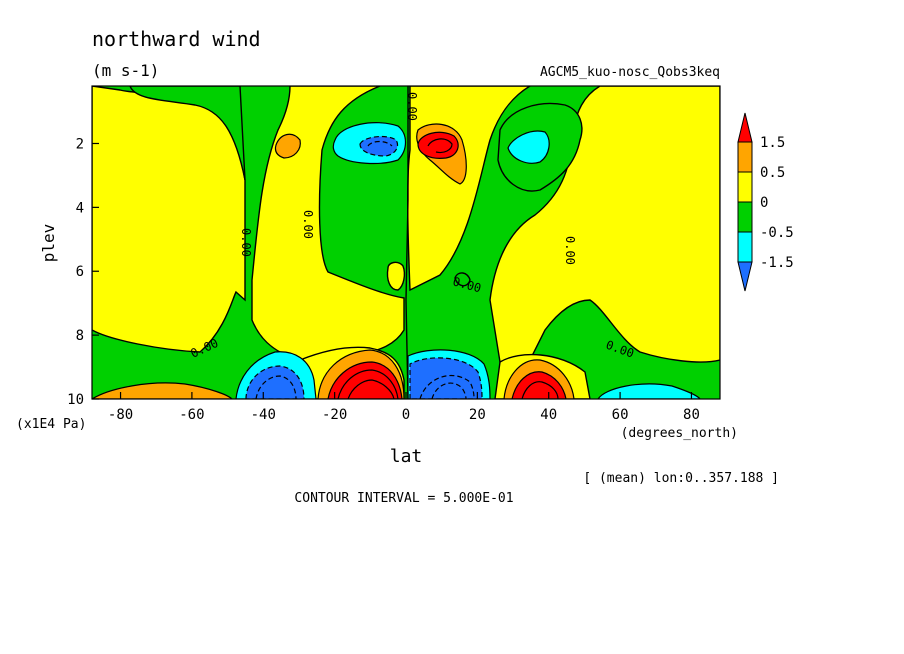 Image resolution: width=904 pixels, height=654 pixels. What do you see at coordinates (162, 390) in the screenshot?
I see `orange-patch-bottom-left` at bounding box center [162, 390].